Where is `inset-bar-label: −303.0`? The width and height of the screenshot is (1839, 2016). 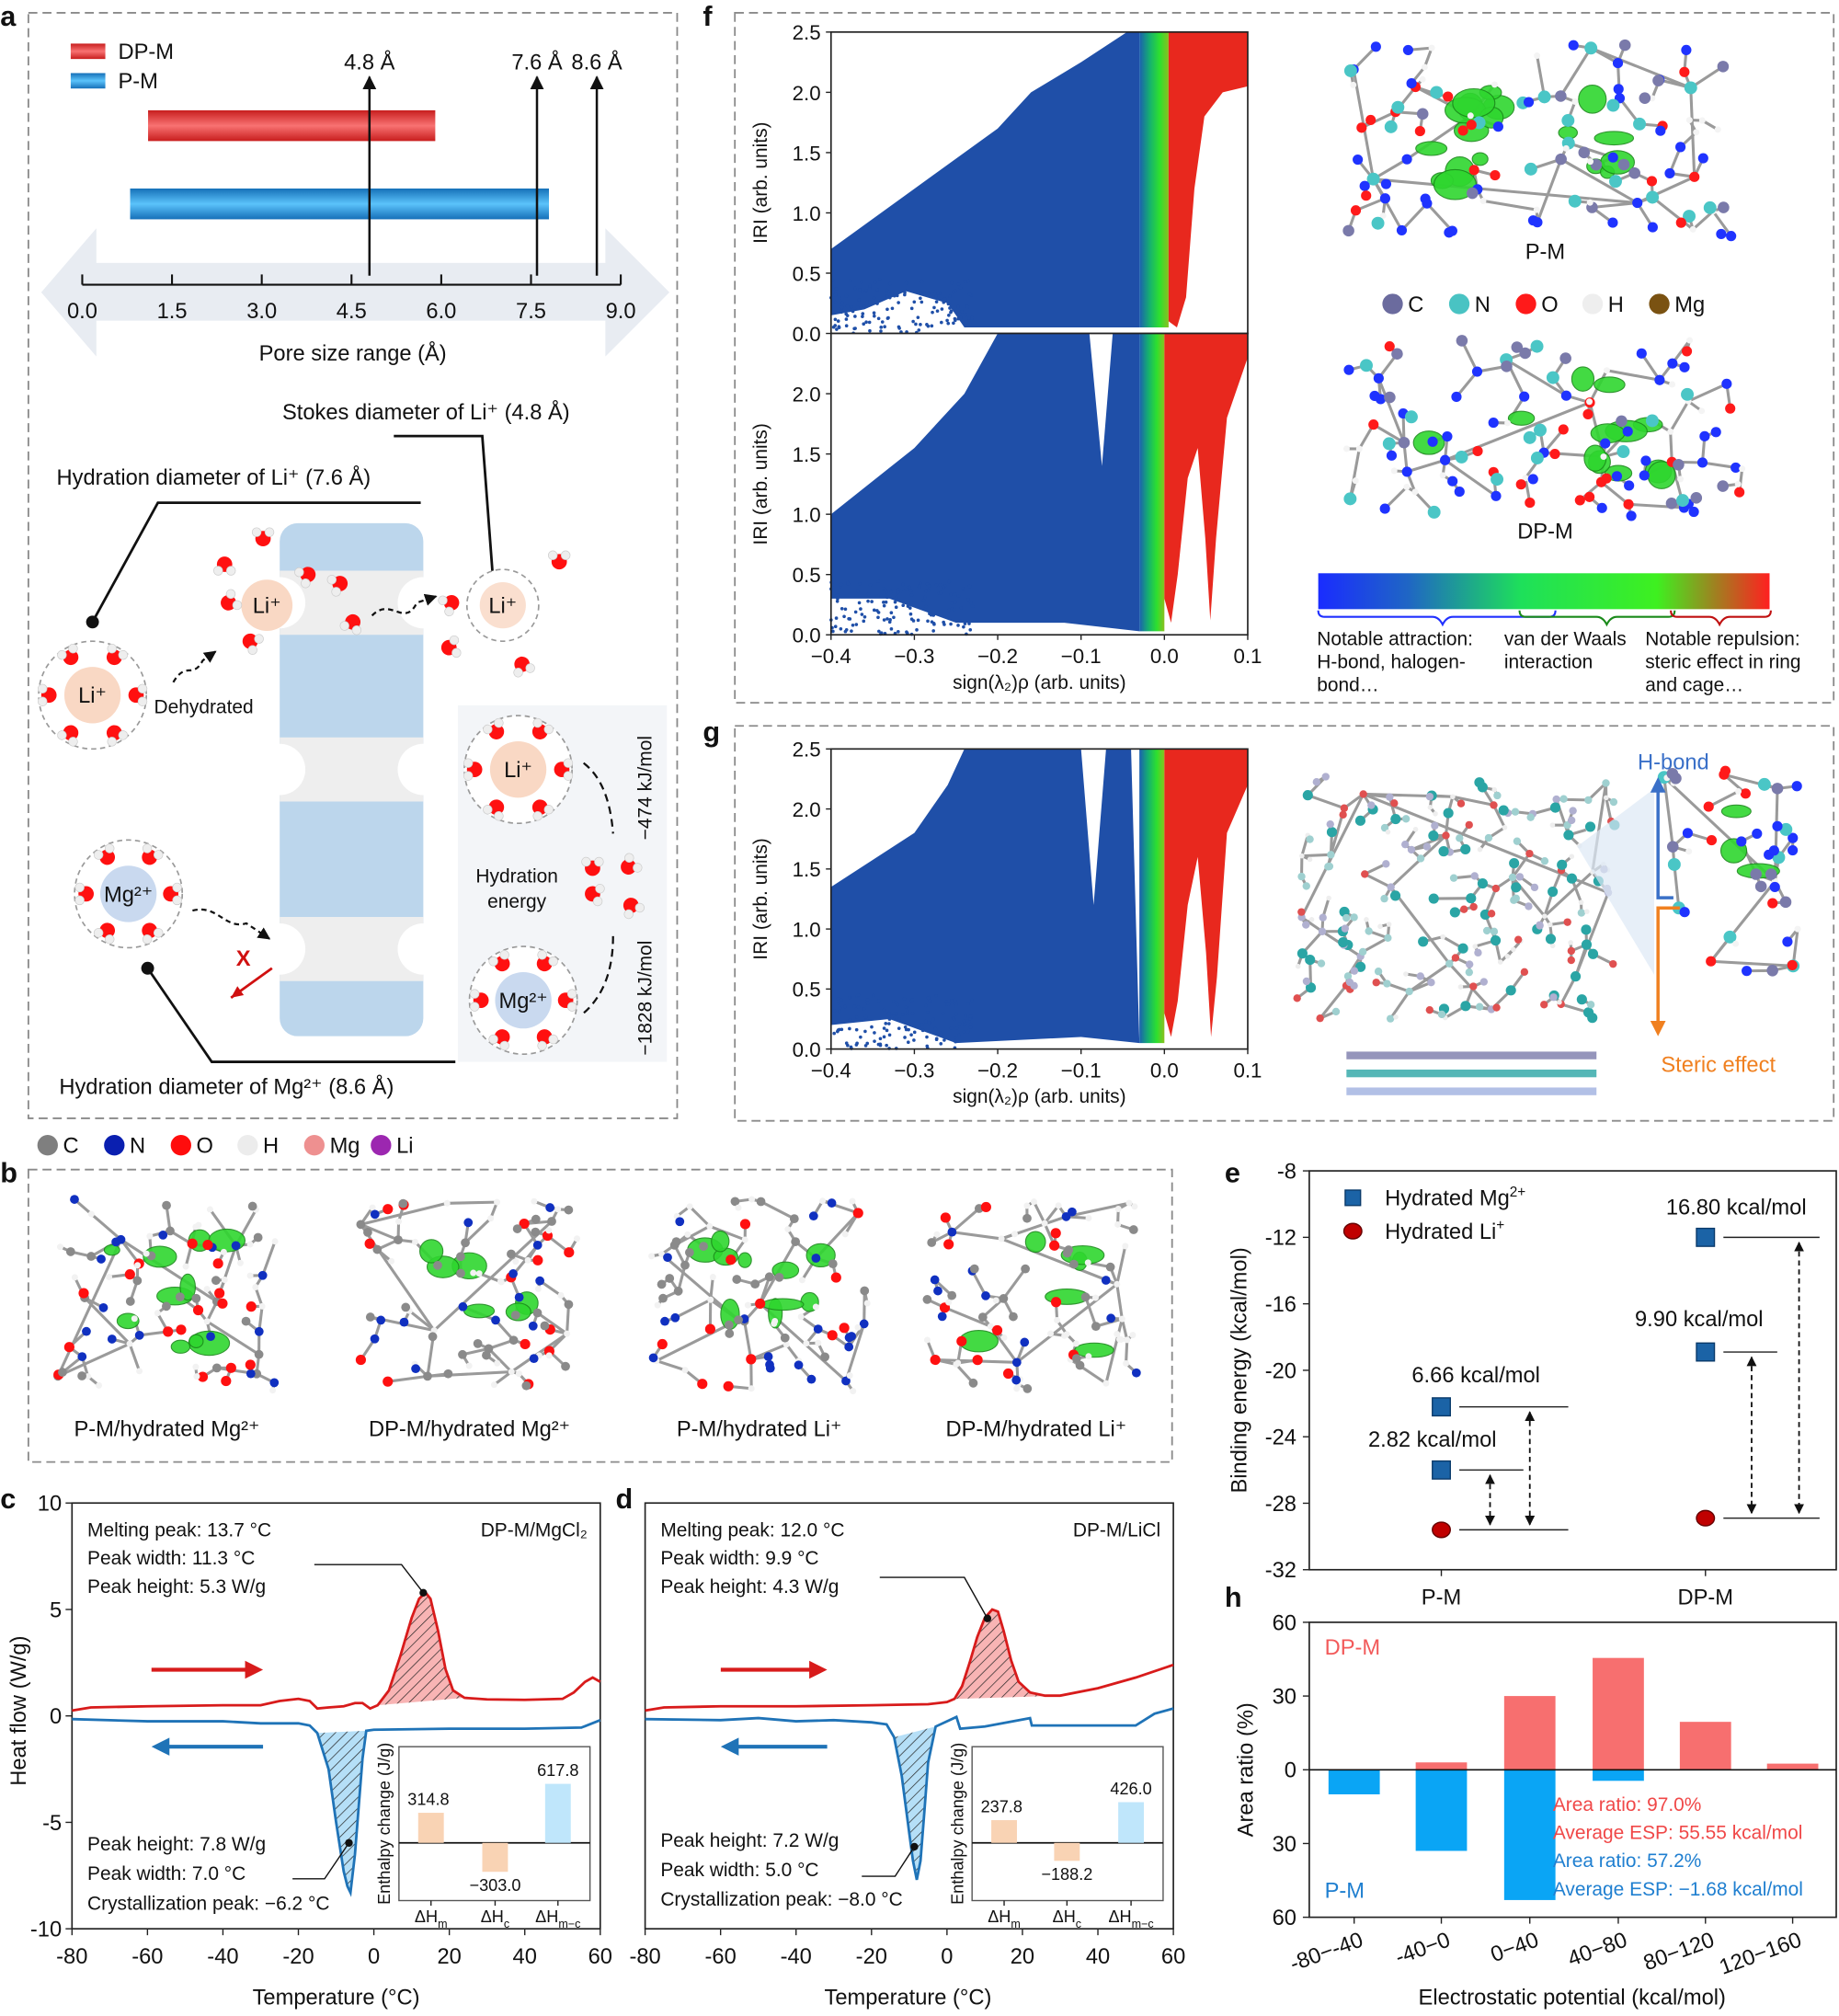
inset-bar-label: −303.0 is located at coordinates (495, 1885).